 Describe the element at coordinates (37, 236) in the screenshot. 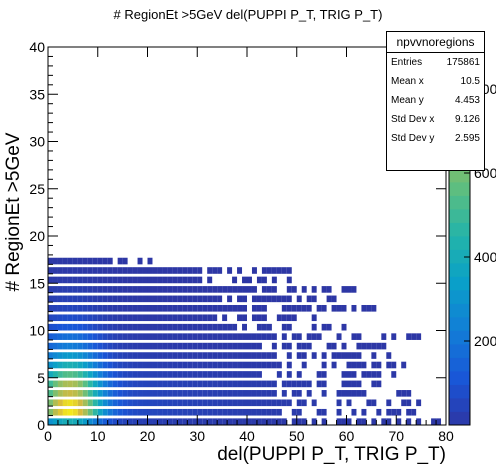

I see `y-tick-label: 20` at that location.